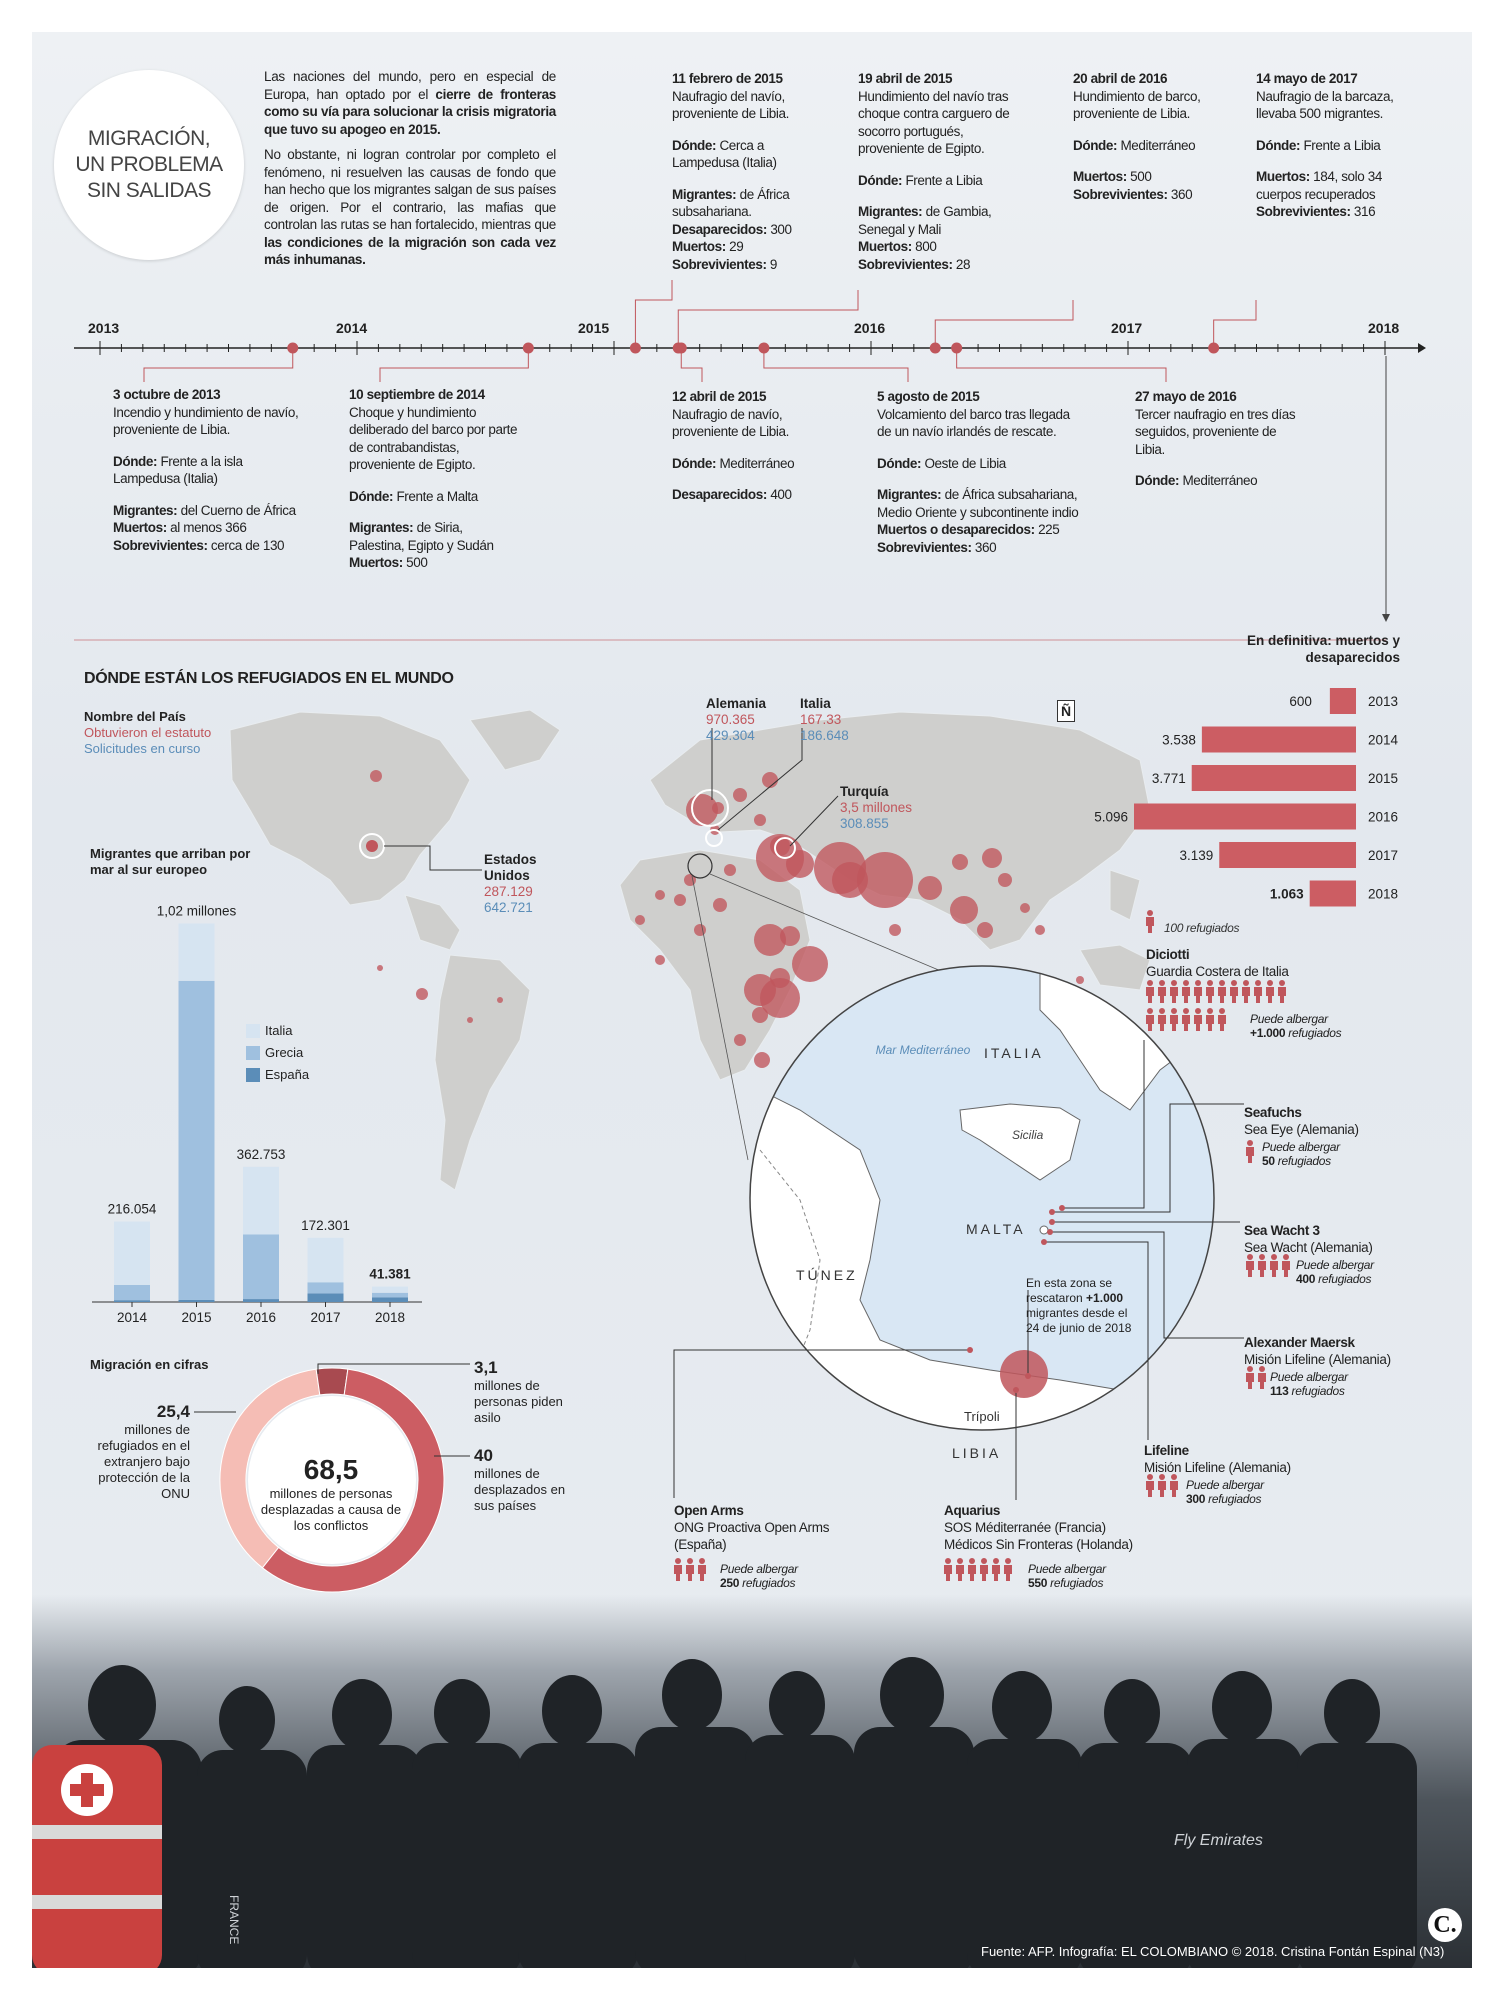  I want to click on event-date: 27 mayo de 2016, so click(1186, 396).